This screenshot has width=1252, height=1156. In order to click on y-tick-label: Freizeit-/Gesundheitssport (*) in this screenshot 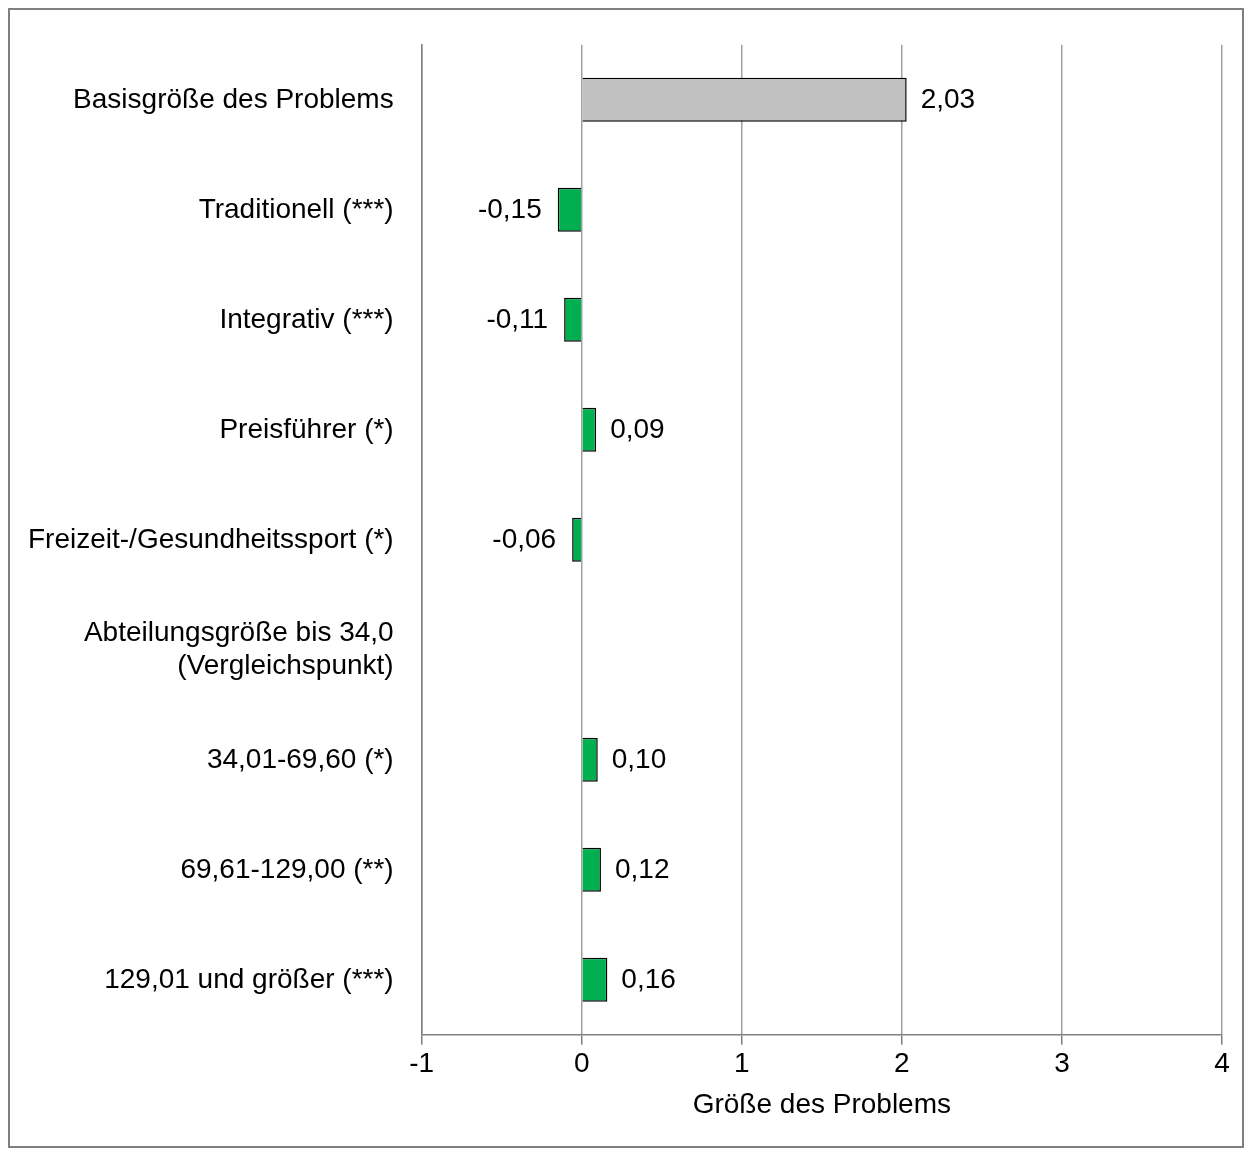, I will do `click(210, 538)`.